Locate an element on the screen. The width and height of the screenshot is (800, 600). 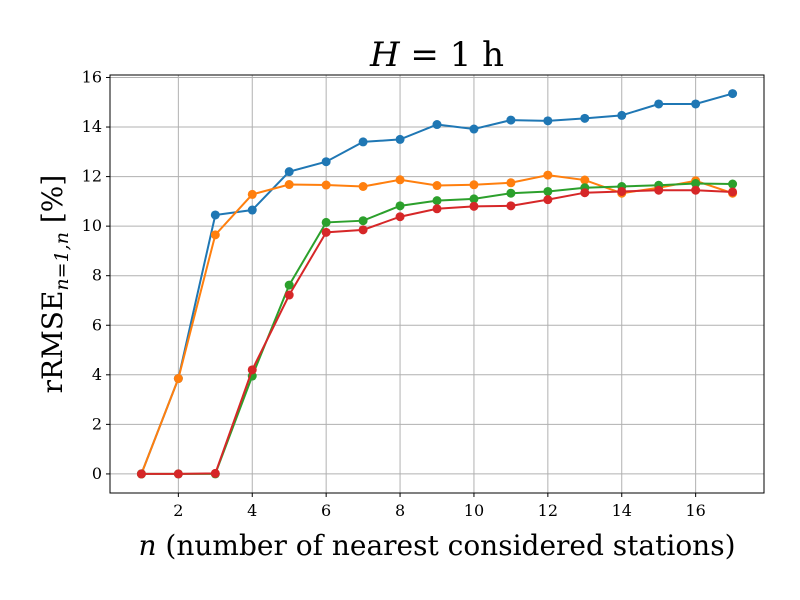
x-tick-label: 2 is located at coordinates (178, 510).